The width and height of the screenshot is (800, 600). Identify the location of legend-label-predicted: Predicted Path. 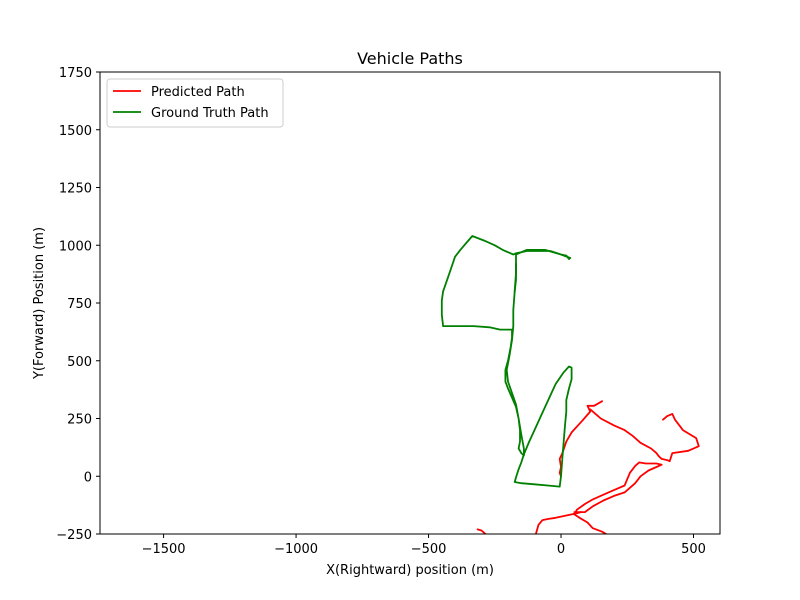
(198, 92).